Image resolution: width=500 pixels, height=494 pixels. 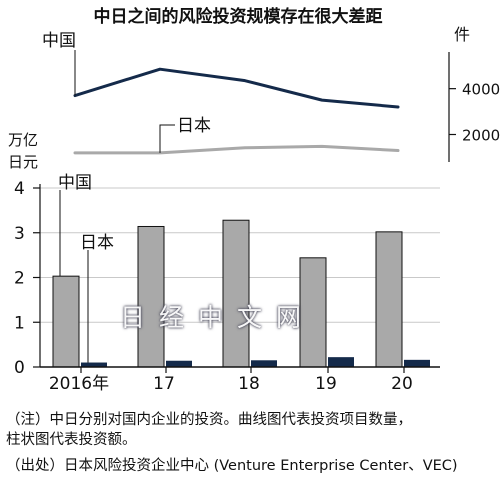 What do you see at coordinates (209, 420) in the screenshot?
I see `note-line-1: （注）中日分别对国内企业的投资。曲线图代表投资项目数量，` at bounding box center [209, 420].